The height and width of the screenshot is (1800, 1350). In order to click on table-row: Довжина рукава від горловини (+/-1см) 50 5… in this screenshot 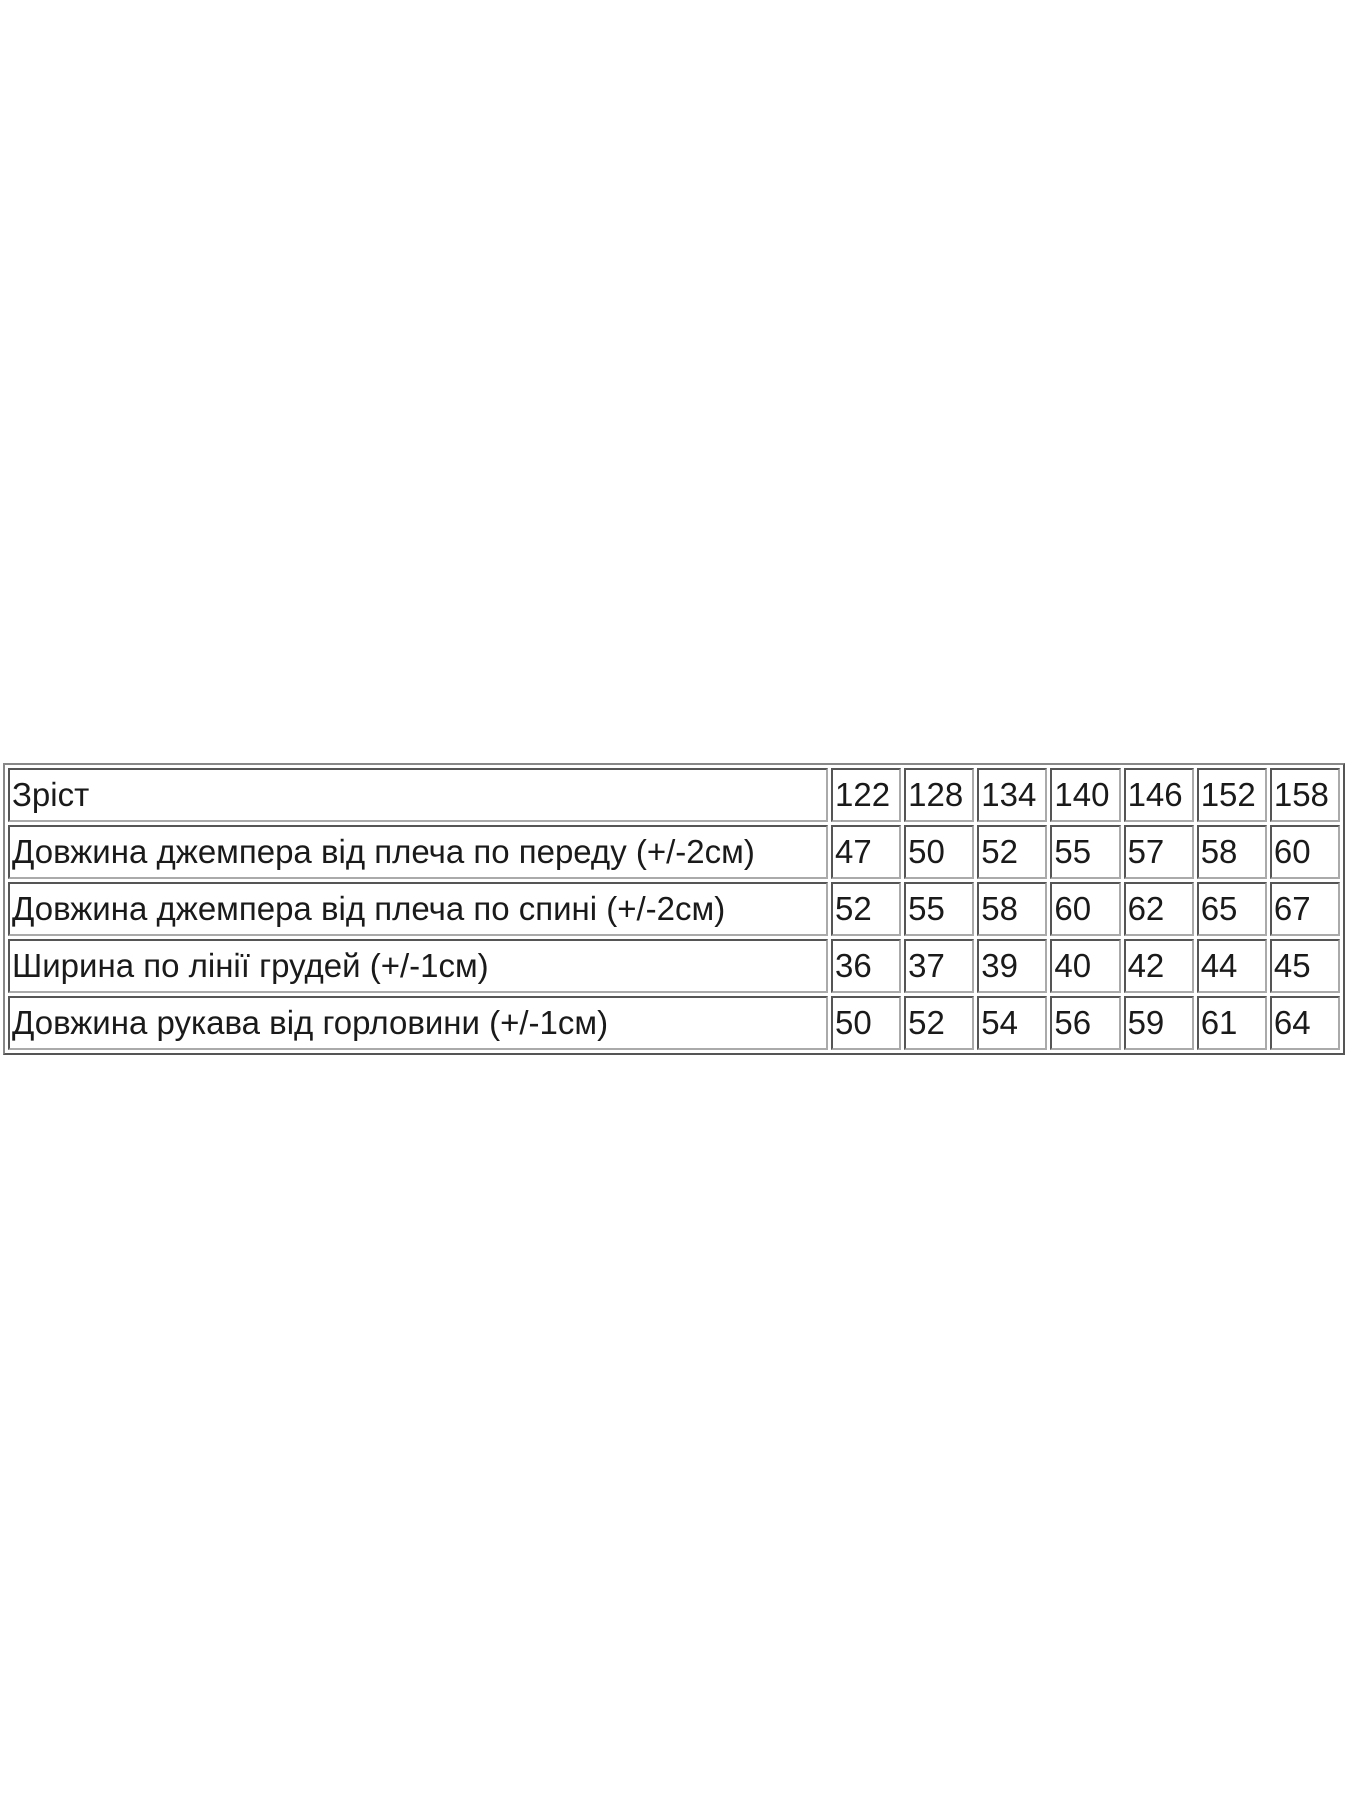, I will do `click(674, 1023)`.